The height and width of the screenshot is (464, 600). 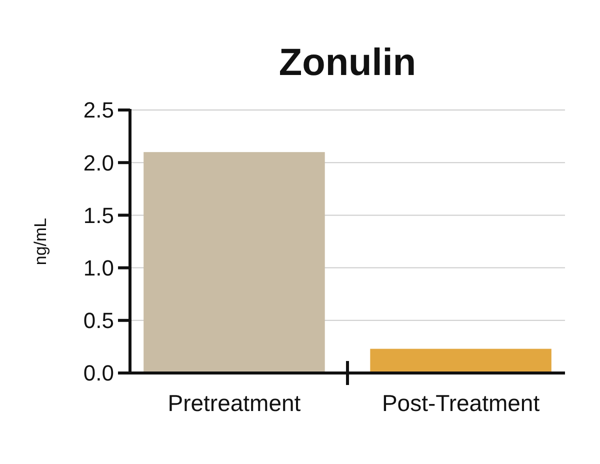 What do you see at coordinates (98, 215) in the screenshot?
I see `y-tick-label: 1.5` at bounding box center [98, 215].